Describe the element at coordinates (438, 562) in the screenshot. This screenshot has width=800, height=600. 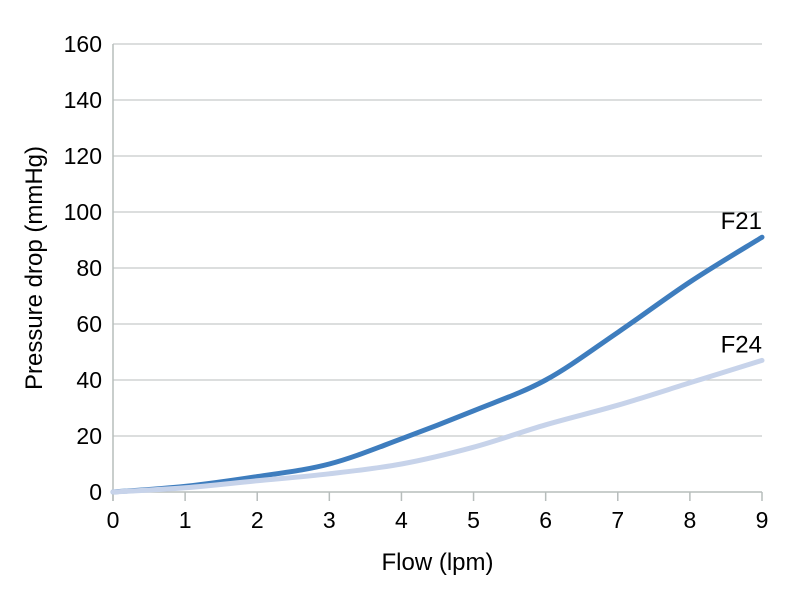
I see `x-axis-title: Flow (lpm)` at that location.